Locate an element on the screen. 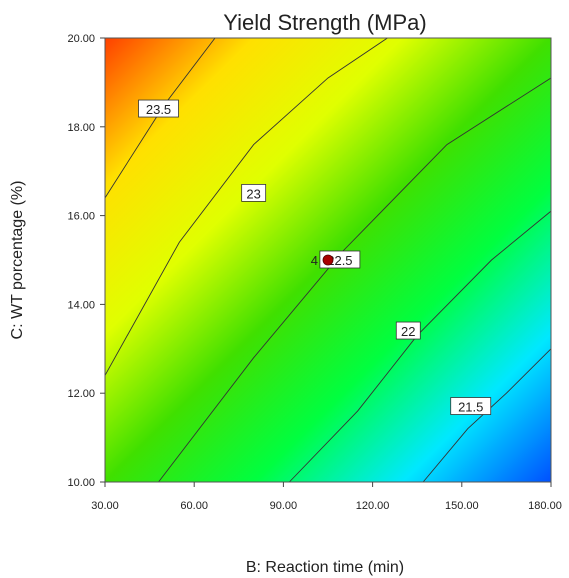  y-axis-label: C: WT porcentage (%) is located at coordinates (17, 260).